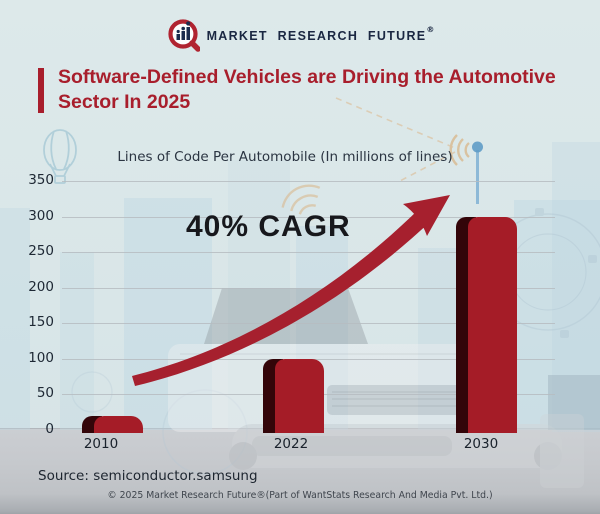 The image size is (600, 514). Describe the element at coordinates (41, 215) in the screenshot. I see `y-tick-label: 300` at that location.